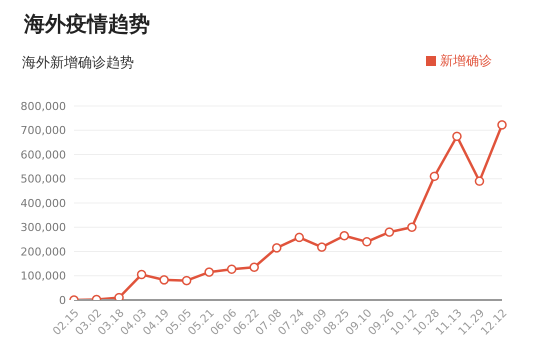 The width and height of the screenshot is (540, 354). I want to click on y-tick-label: 100,000, so click(43, 276).